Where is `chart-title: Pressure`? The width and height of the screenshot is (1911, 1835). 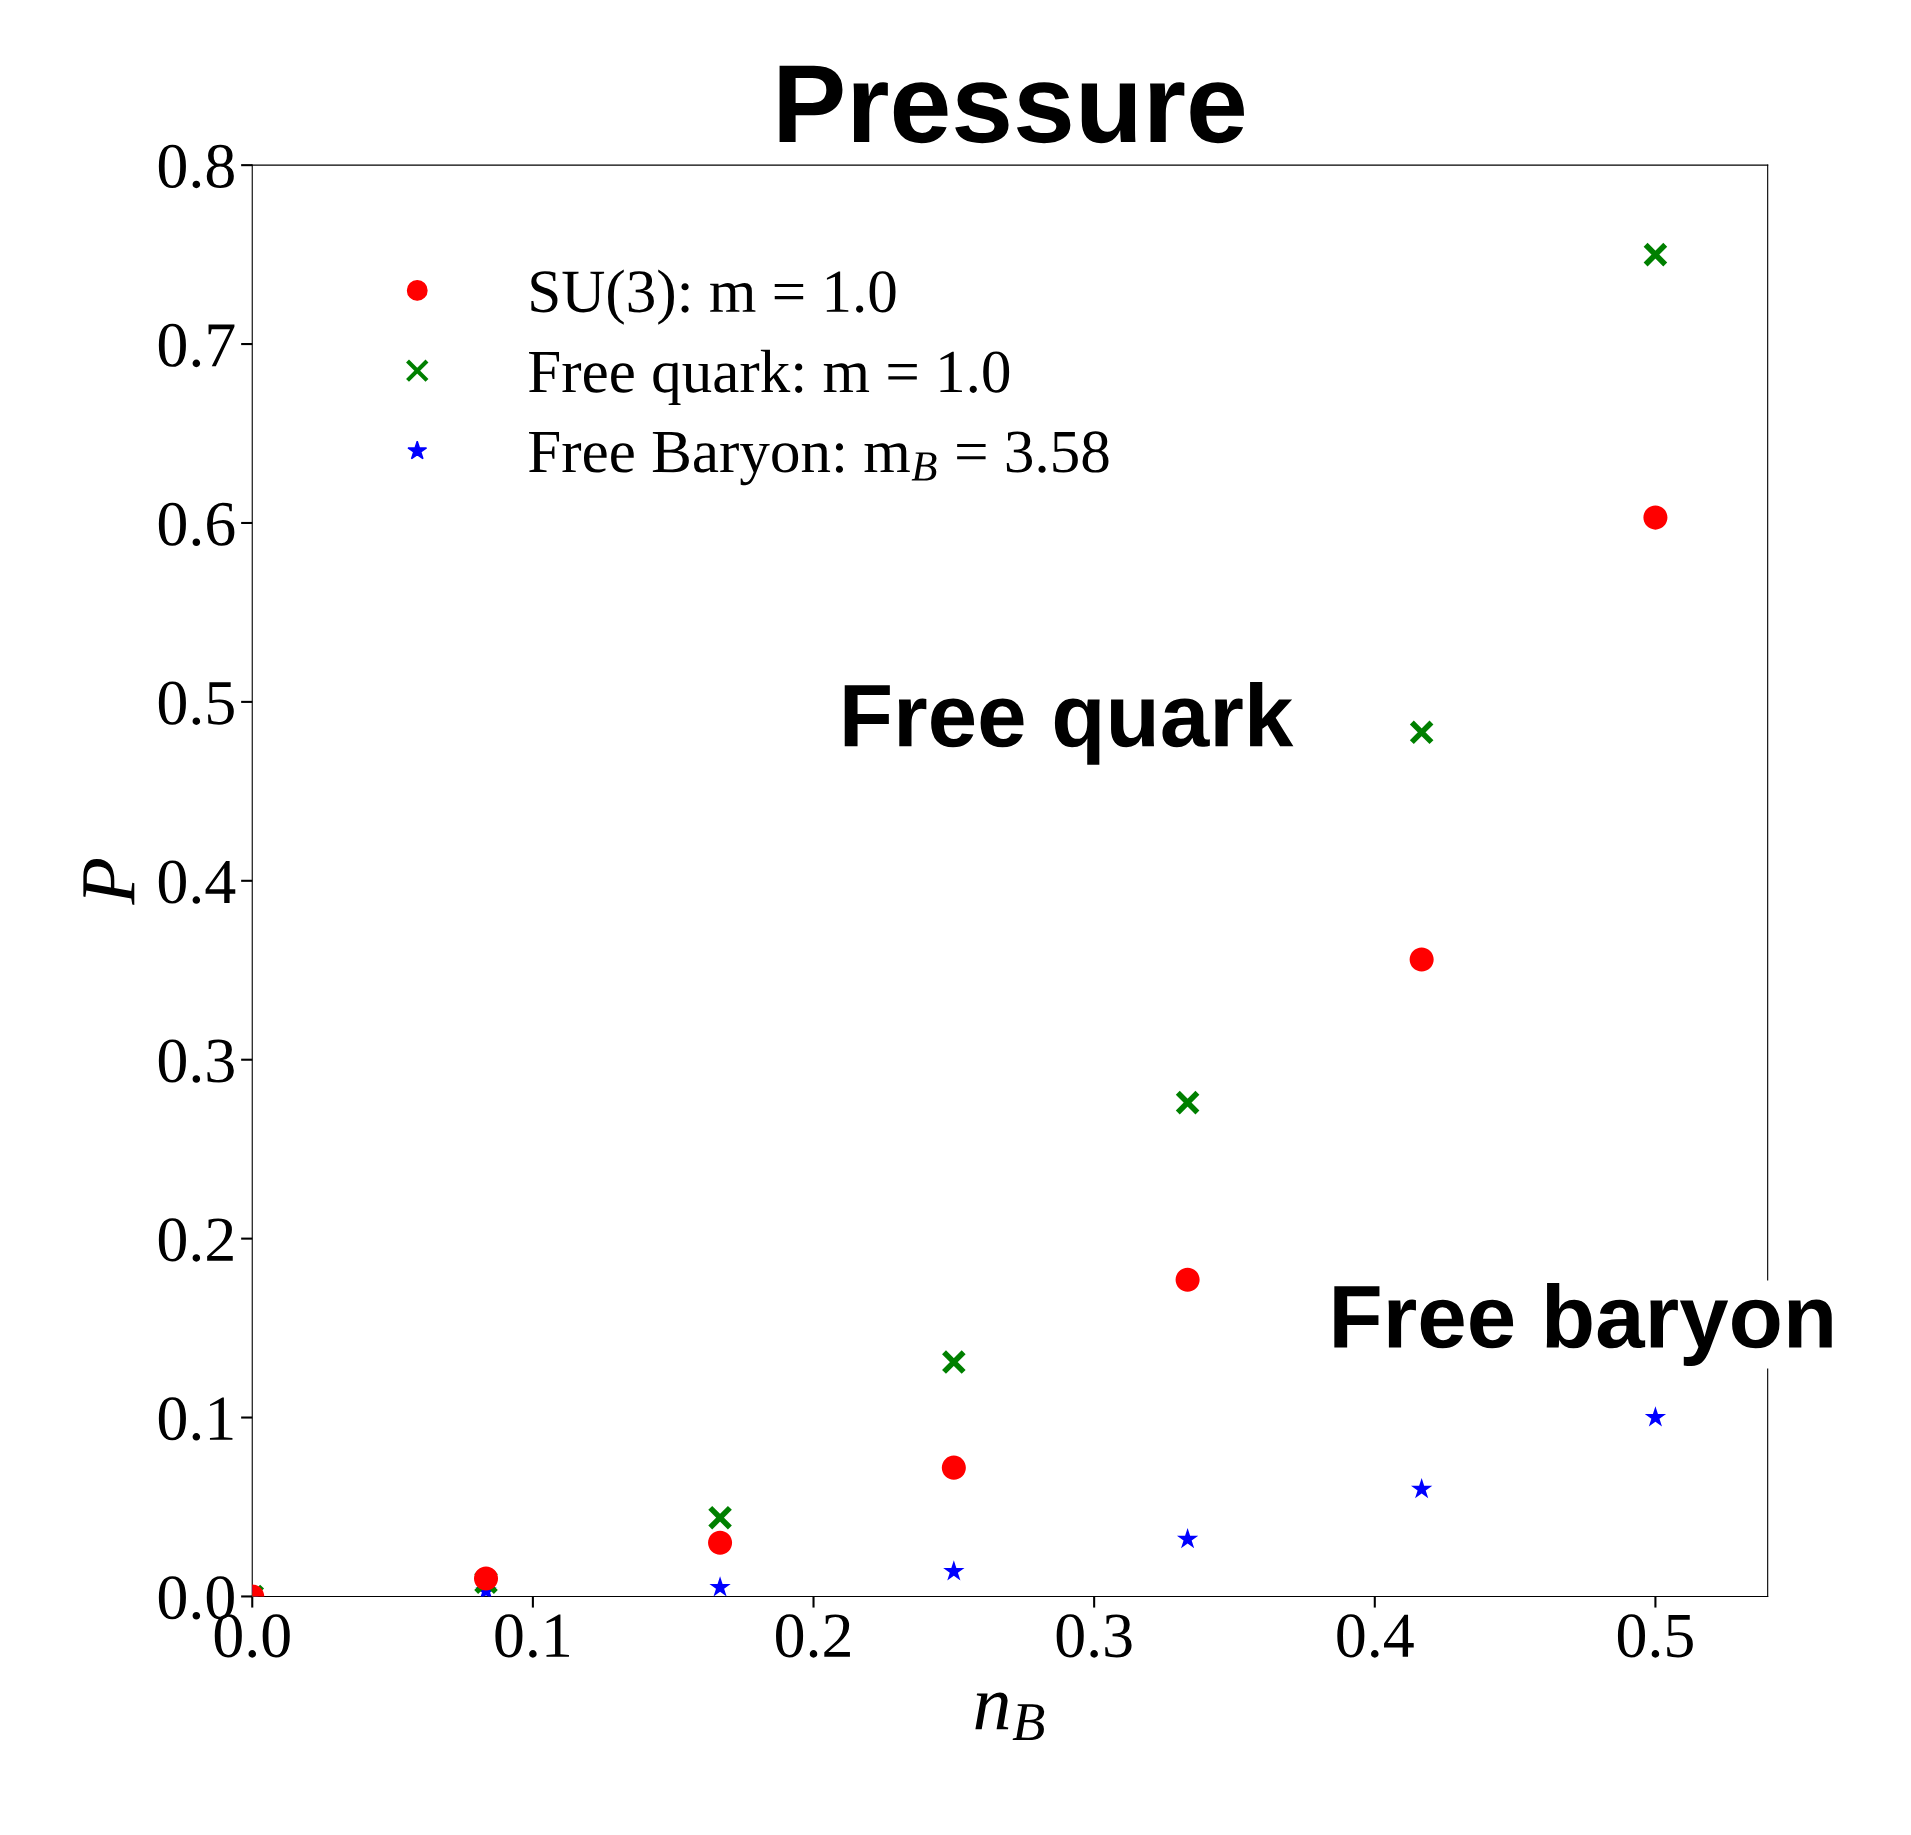 chart-title: Pressure is located at coordinates (1011, 104).